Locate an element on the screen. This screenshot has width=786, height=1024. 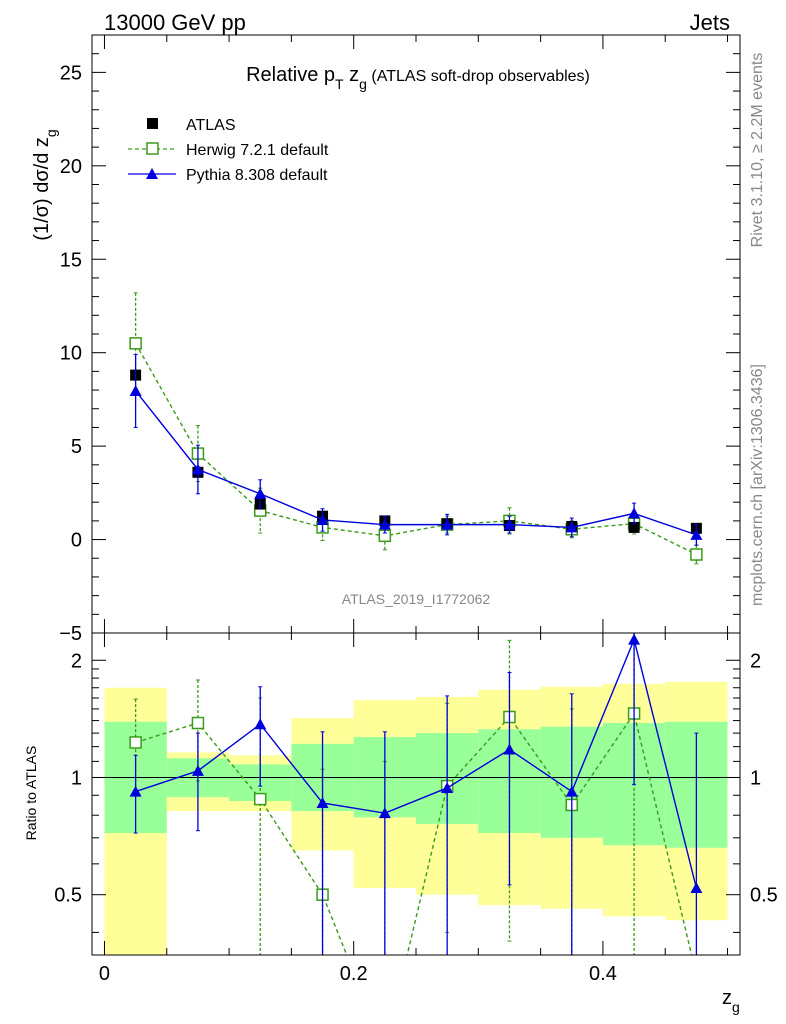
header-process-label: Jets is located at coordinates (710, 22).